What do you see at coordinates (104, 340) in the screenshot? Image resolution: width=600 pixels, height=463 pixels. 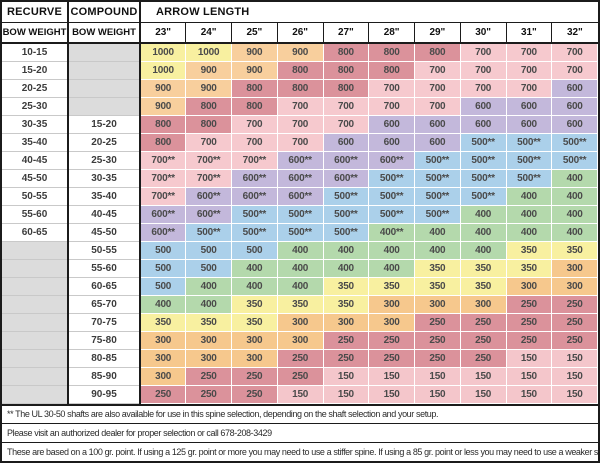 I see `compound-bow-weight-cell: 75-80` at bounding box center [104, 340].